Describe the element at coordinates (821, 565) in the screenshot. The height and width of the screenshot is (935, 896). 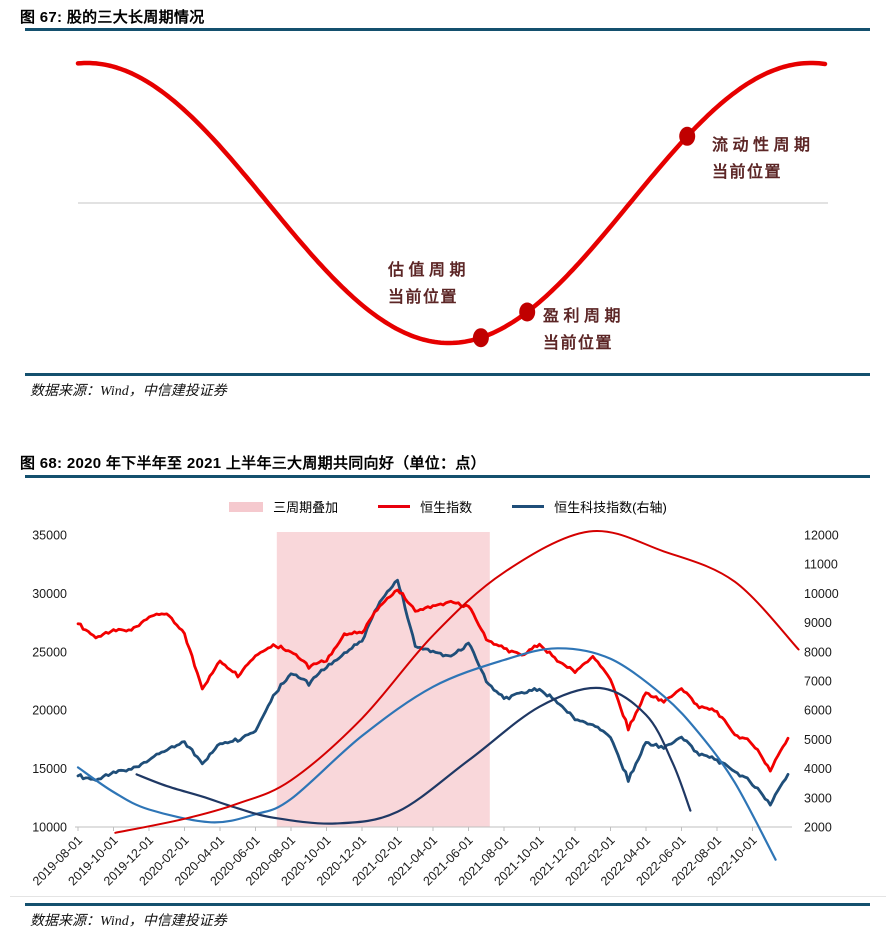
I see `right-axis-label: 11000` at that location.